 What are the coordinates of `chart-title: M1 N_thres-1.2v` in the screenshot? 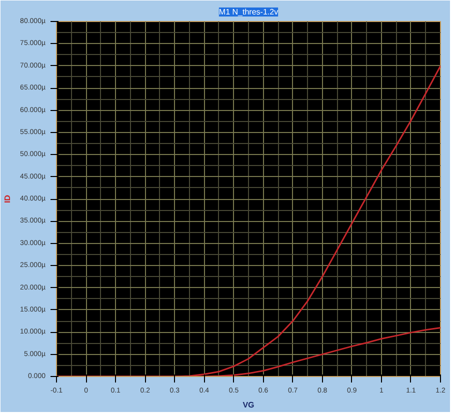 It's located at (248, 12).